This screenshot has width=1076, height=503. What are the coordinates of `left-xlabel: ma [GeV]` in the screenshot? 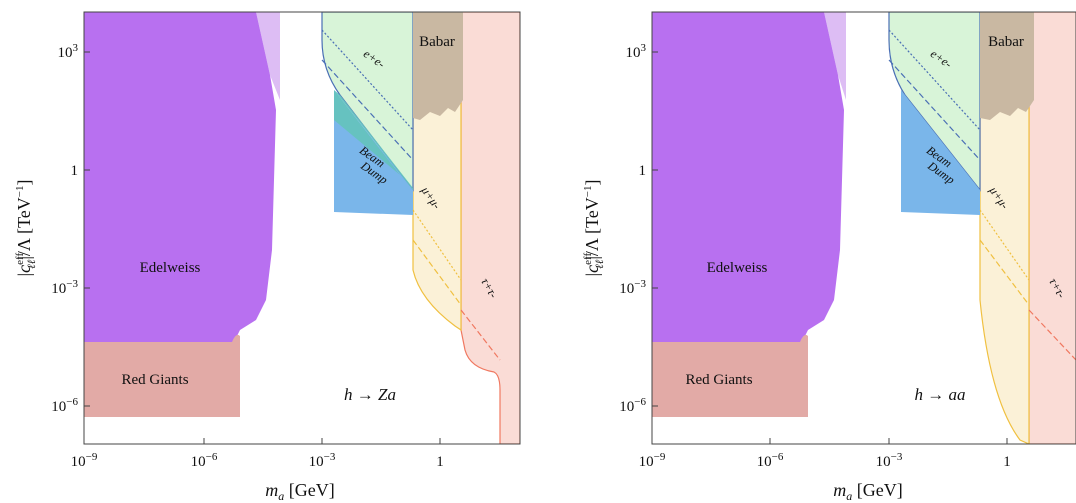 It's located at (299, 491).